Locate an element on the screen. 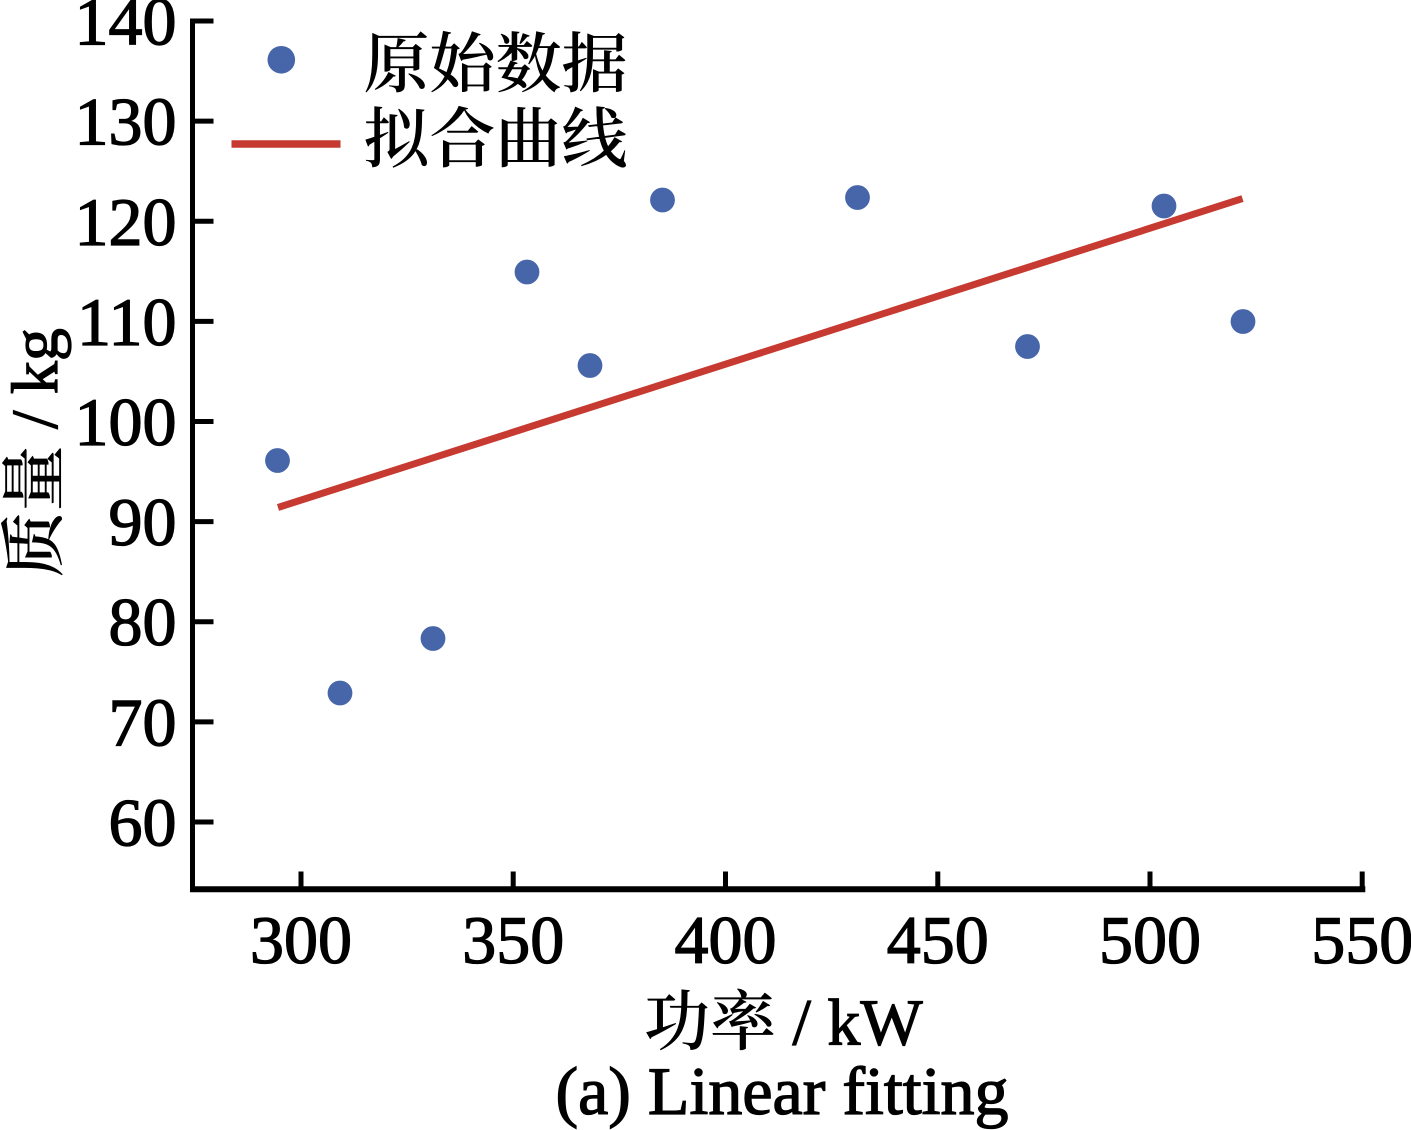  svg-text: 100 is located at coordinates (126, 422).